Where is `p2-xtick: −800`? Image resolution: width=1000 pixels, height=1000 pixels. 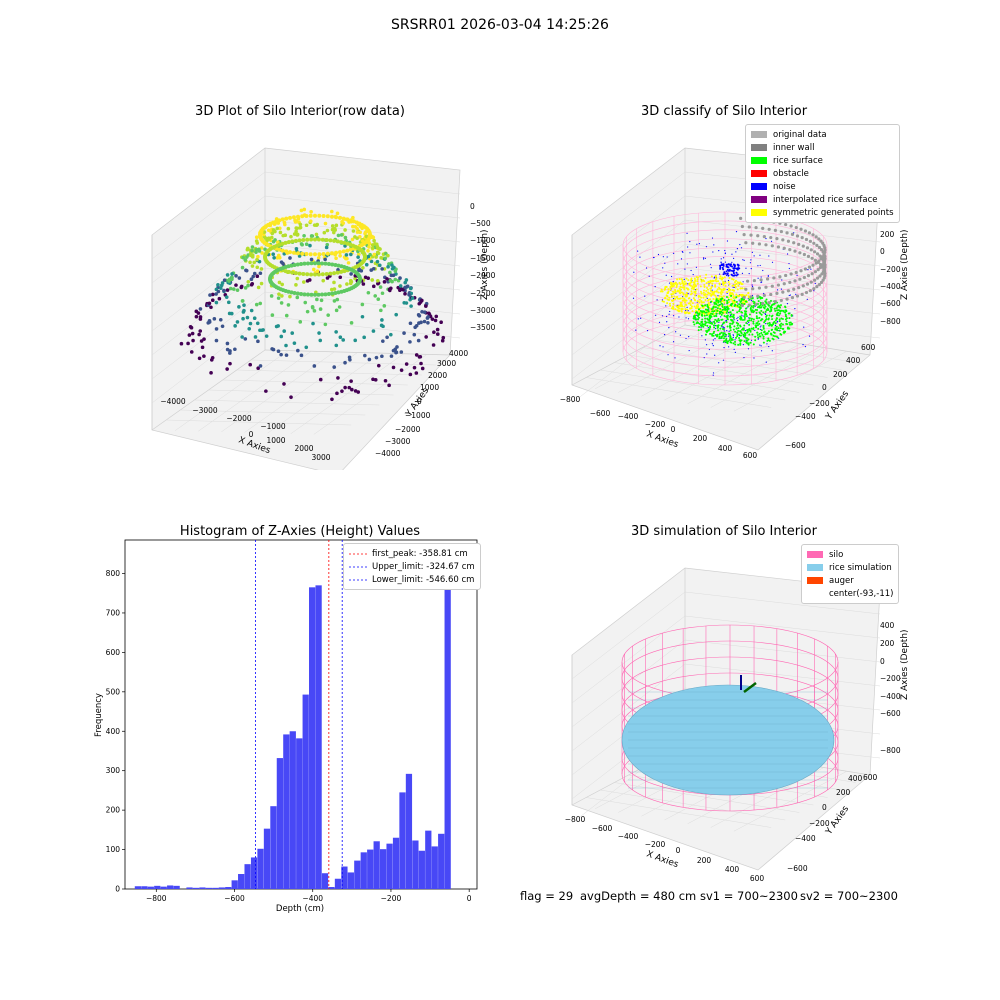 p2-xtick: −800 is located at coordinates (570, 399).